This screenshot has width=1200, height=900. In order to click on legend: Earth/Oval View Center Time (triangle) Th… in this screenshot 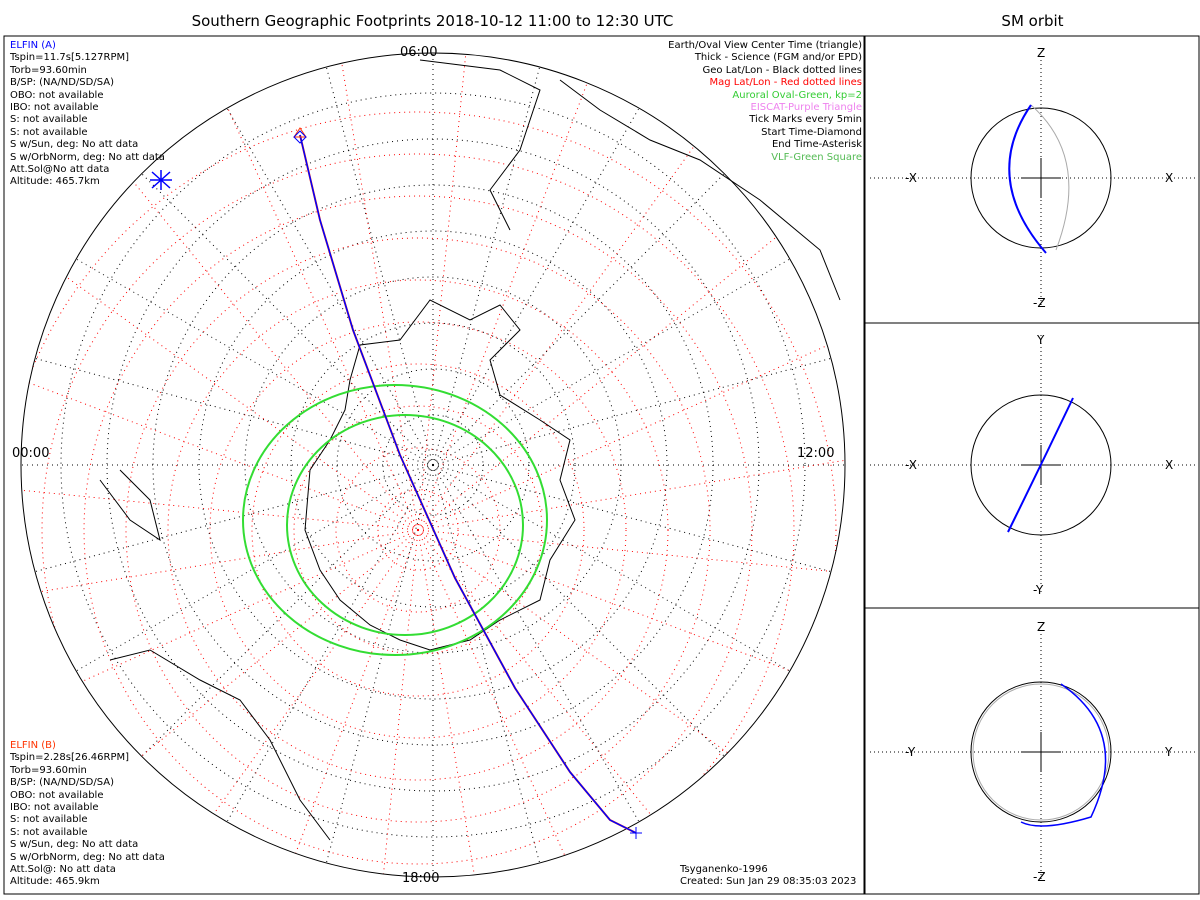, I will do `click(765, 102)`.